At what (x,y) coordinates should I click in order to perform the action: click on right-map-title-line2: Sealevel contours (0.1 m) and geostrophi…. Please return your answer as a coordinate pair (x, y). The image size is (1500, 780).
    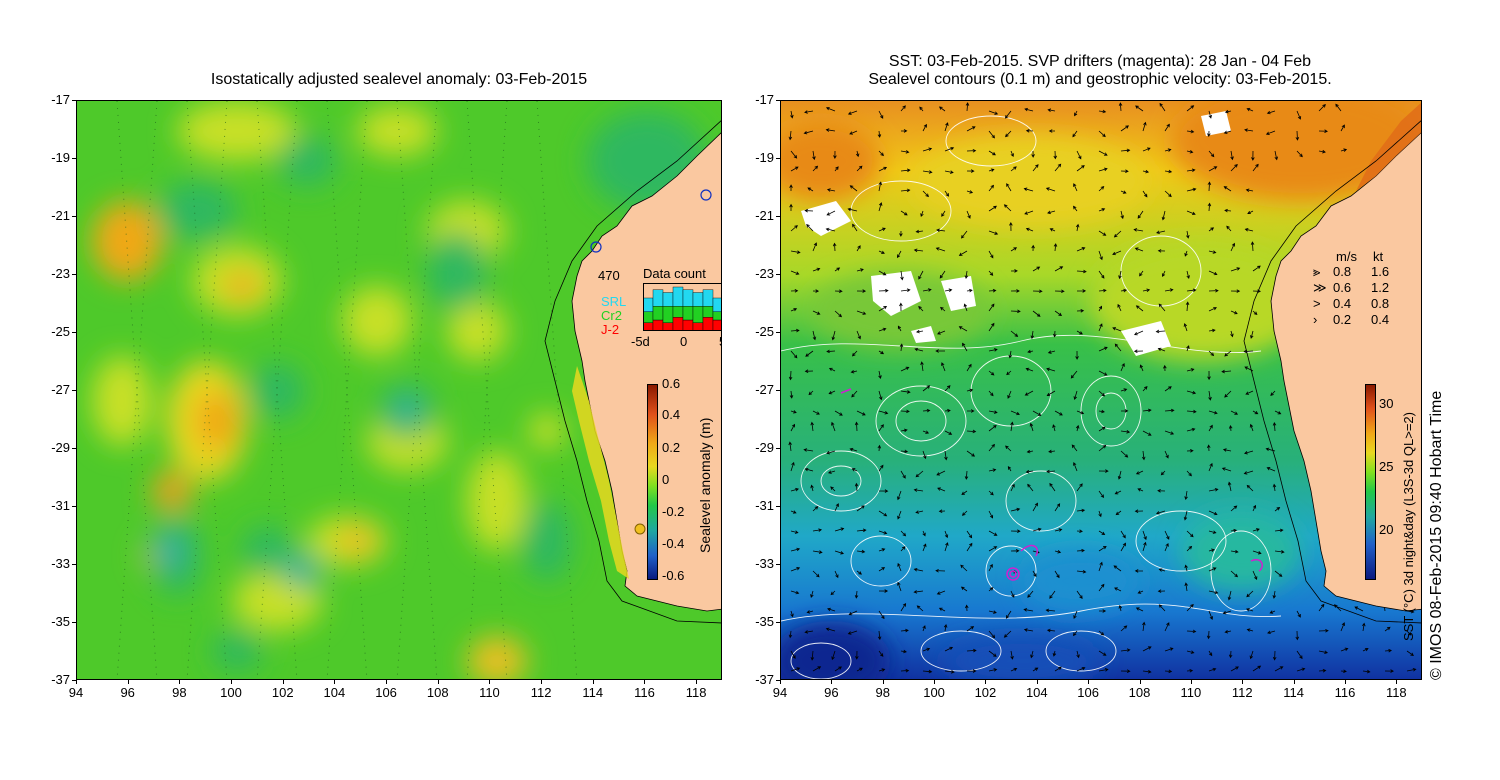
    Looking at the image, I should click on (1100, 79).